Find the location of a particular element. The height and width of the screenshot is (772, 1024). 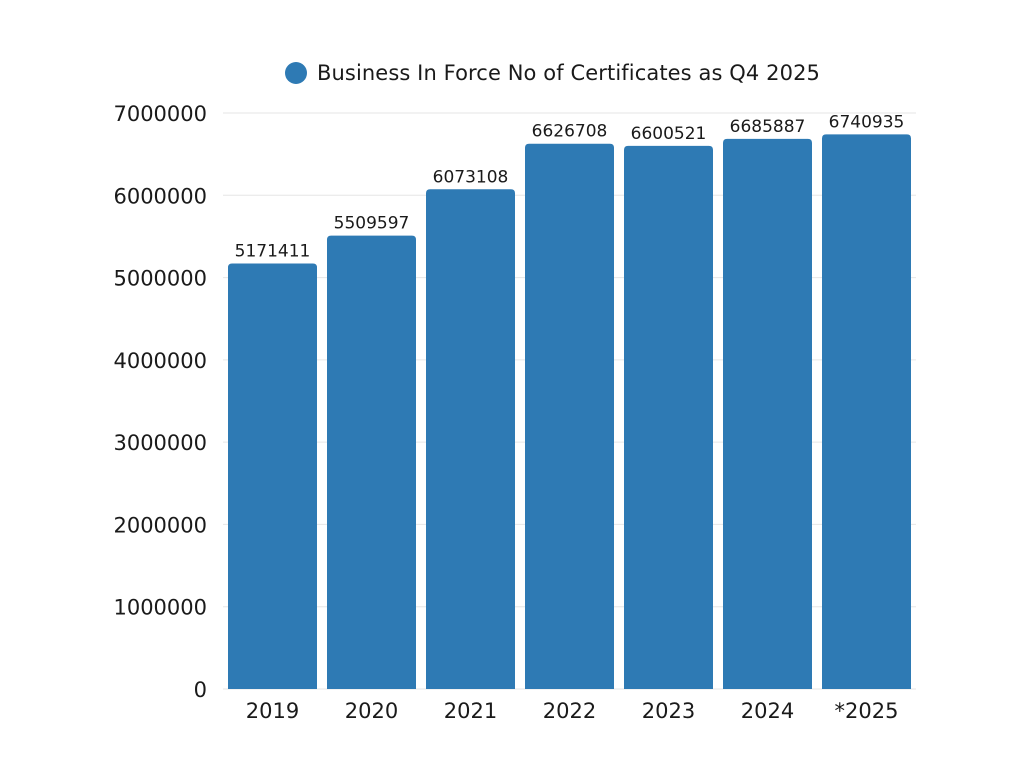

y-tick-label: 4000000 is located at coordinates (160, 361).